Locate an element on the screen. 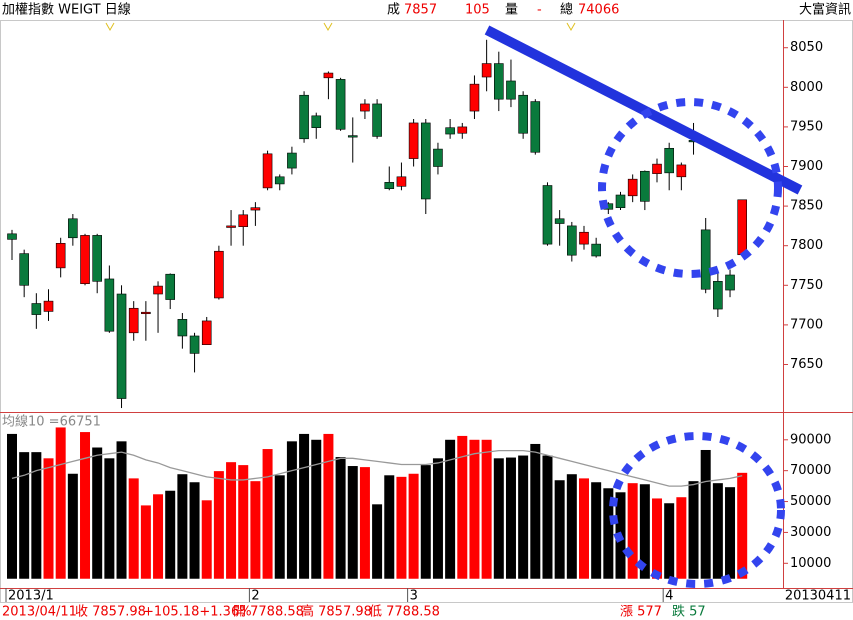  y-tick-label: 7700 is located at coordinates (806, 324).